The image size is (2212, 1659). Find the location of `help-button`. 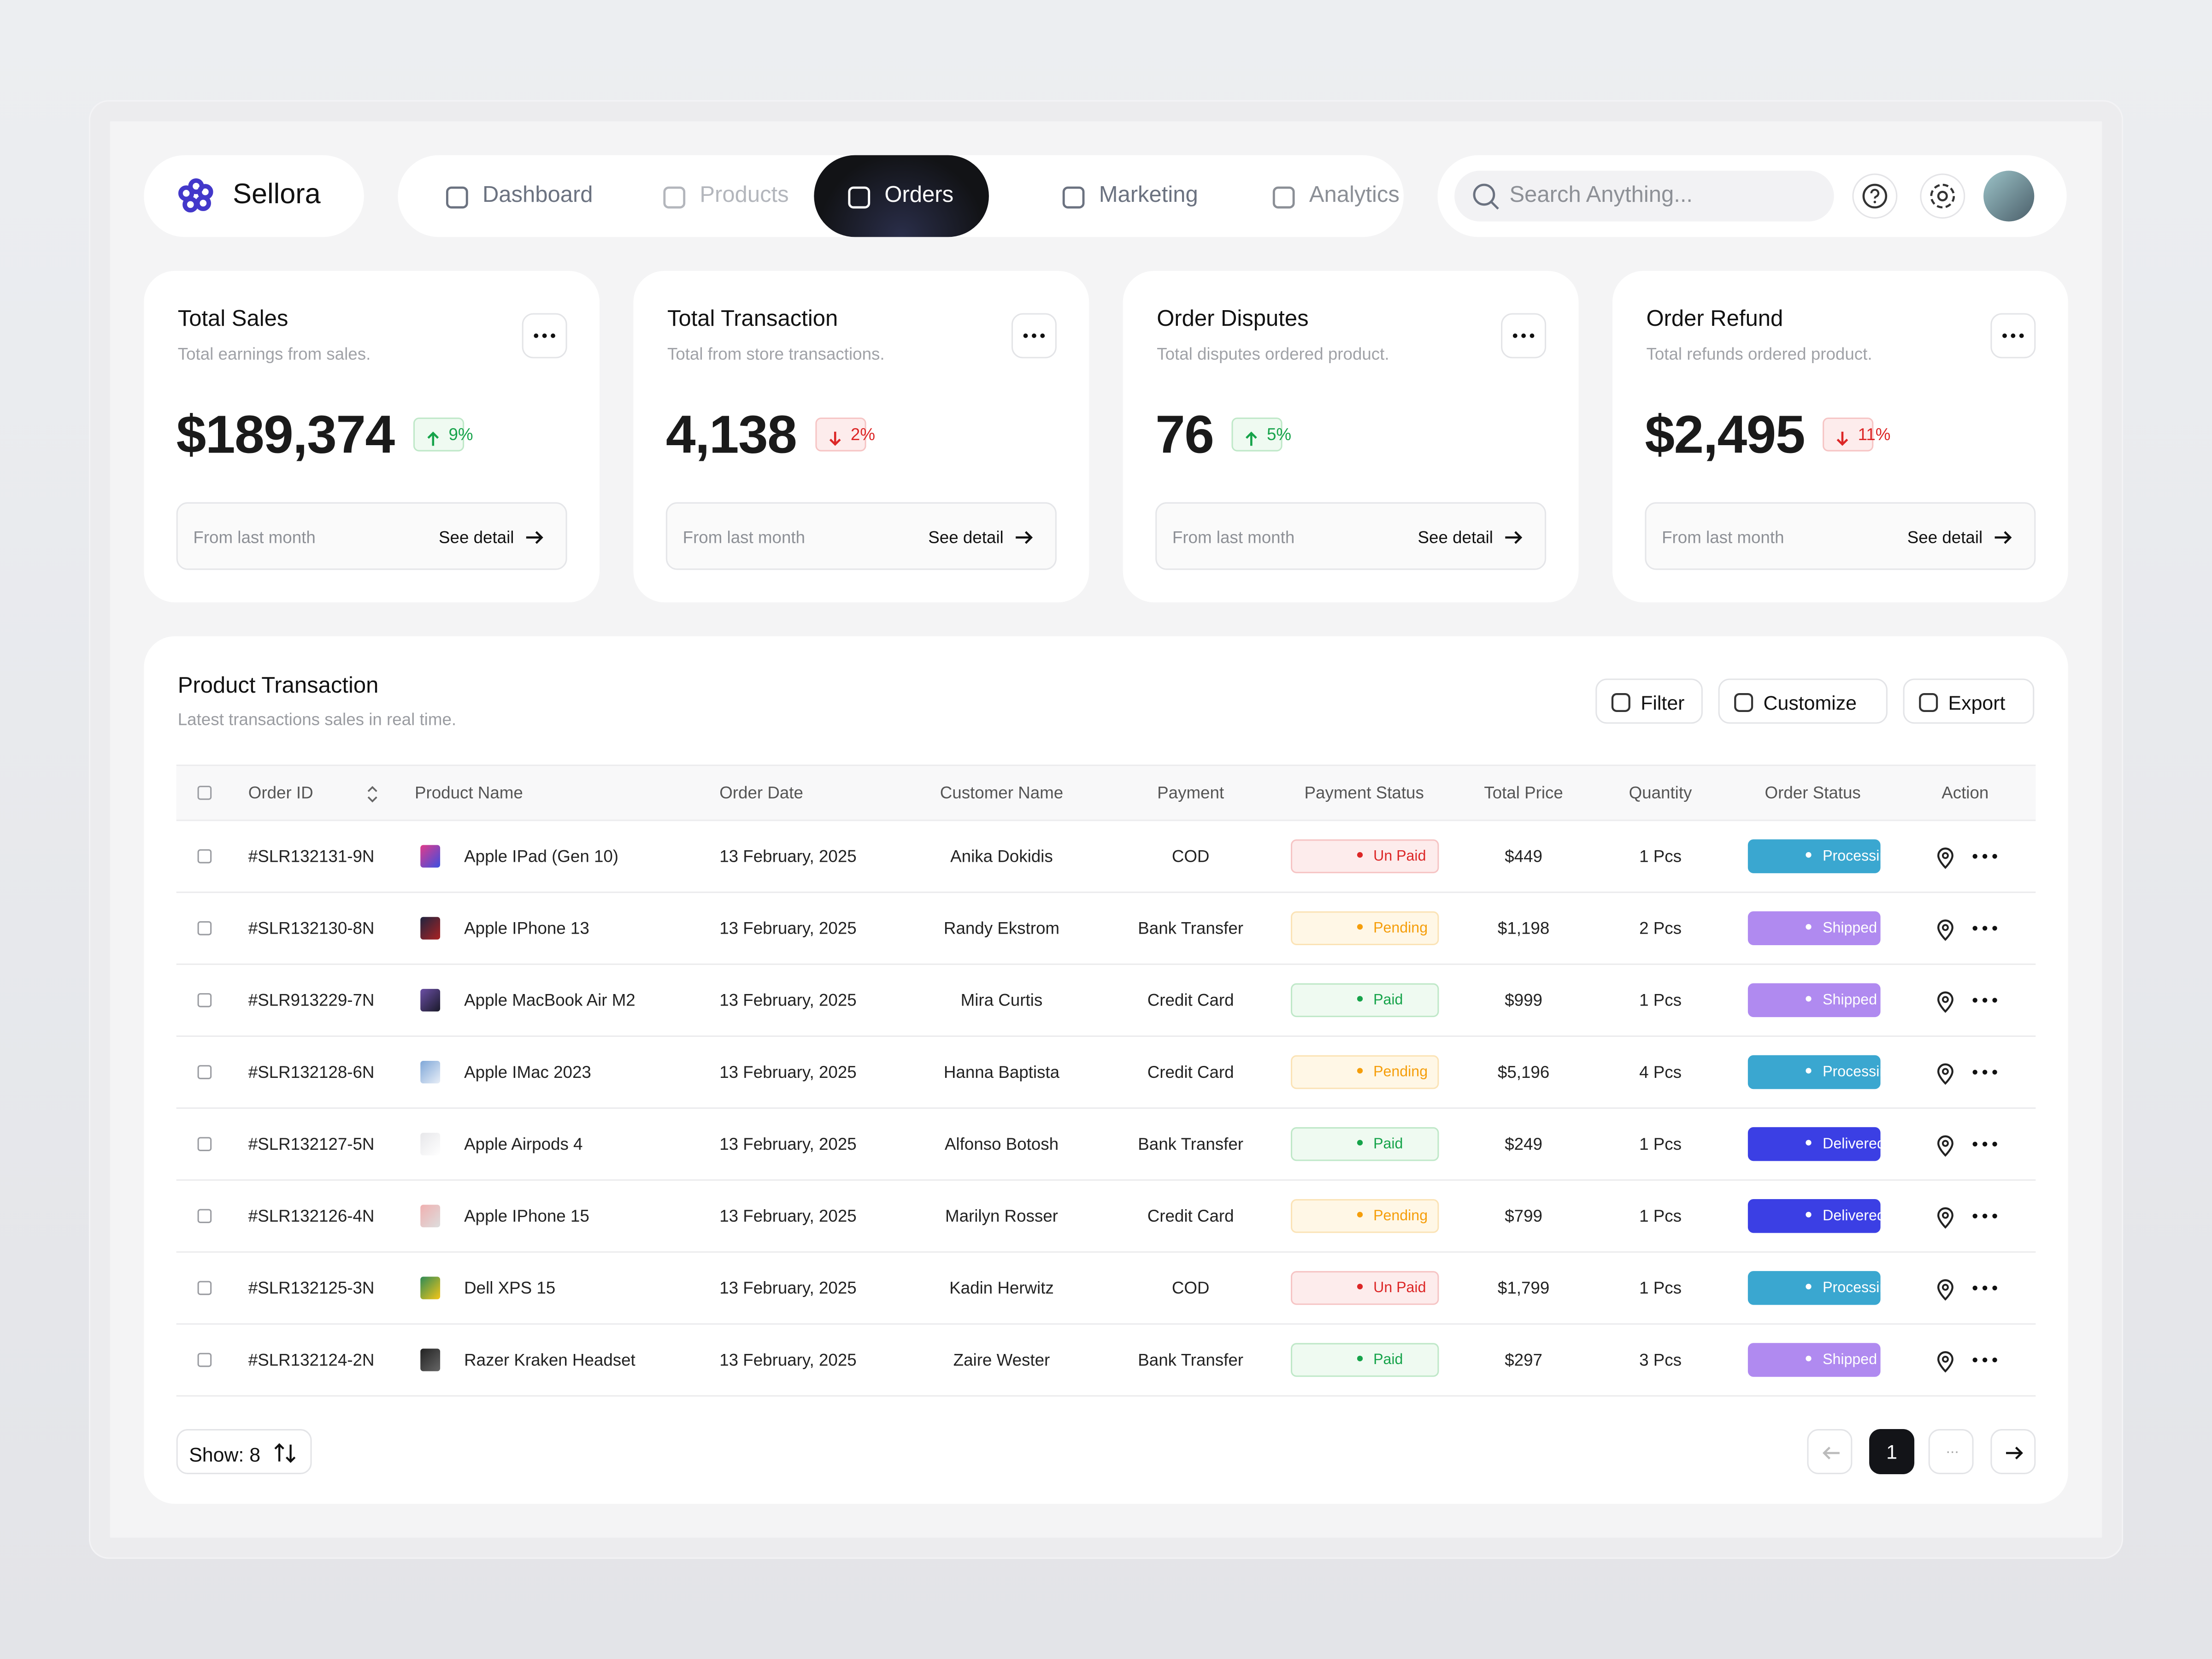

help-button is located at coordinates (1875, 196).